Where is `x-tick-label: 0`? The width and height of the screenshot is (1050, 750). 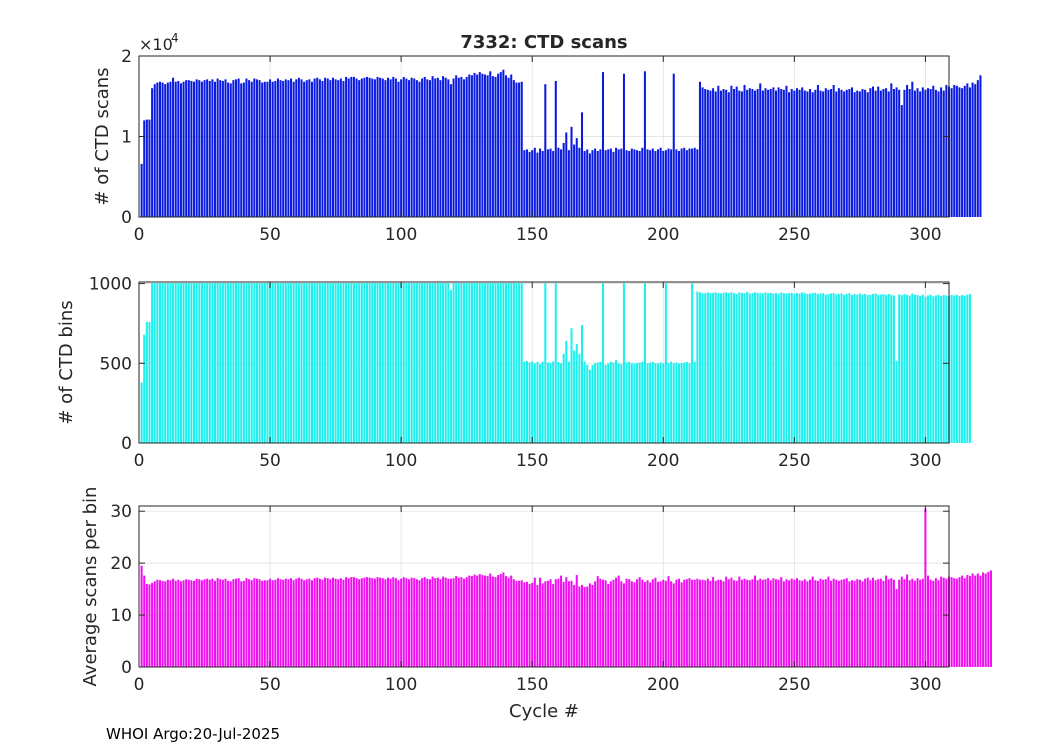 x-tick-label: 0 is located at coordinates (139, 461).